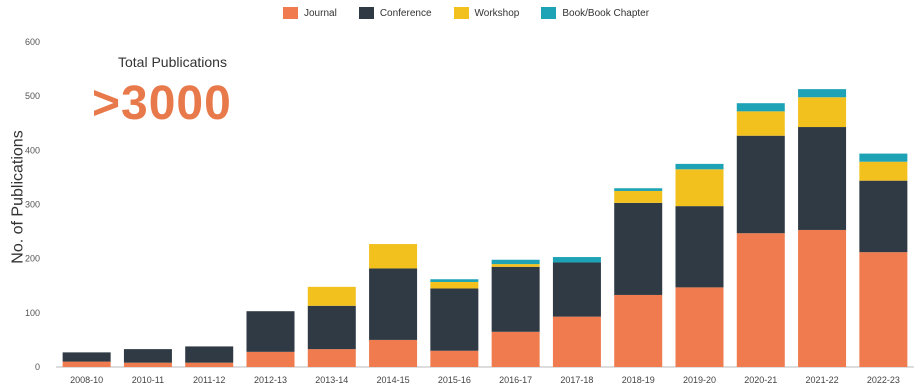 Image resolution: width=924 pixels, height=388 pixels. Describe the element at coordinates (549, 13) in the screenshot. I see `legend-swatch-book` at that location.